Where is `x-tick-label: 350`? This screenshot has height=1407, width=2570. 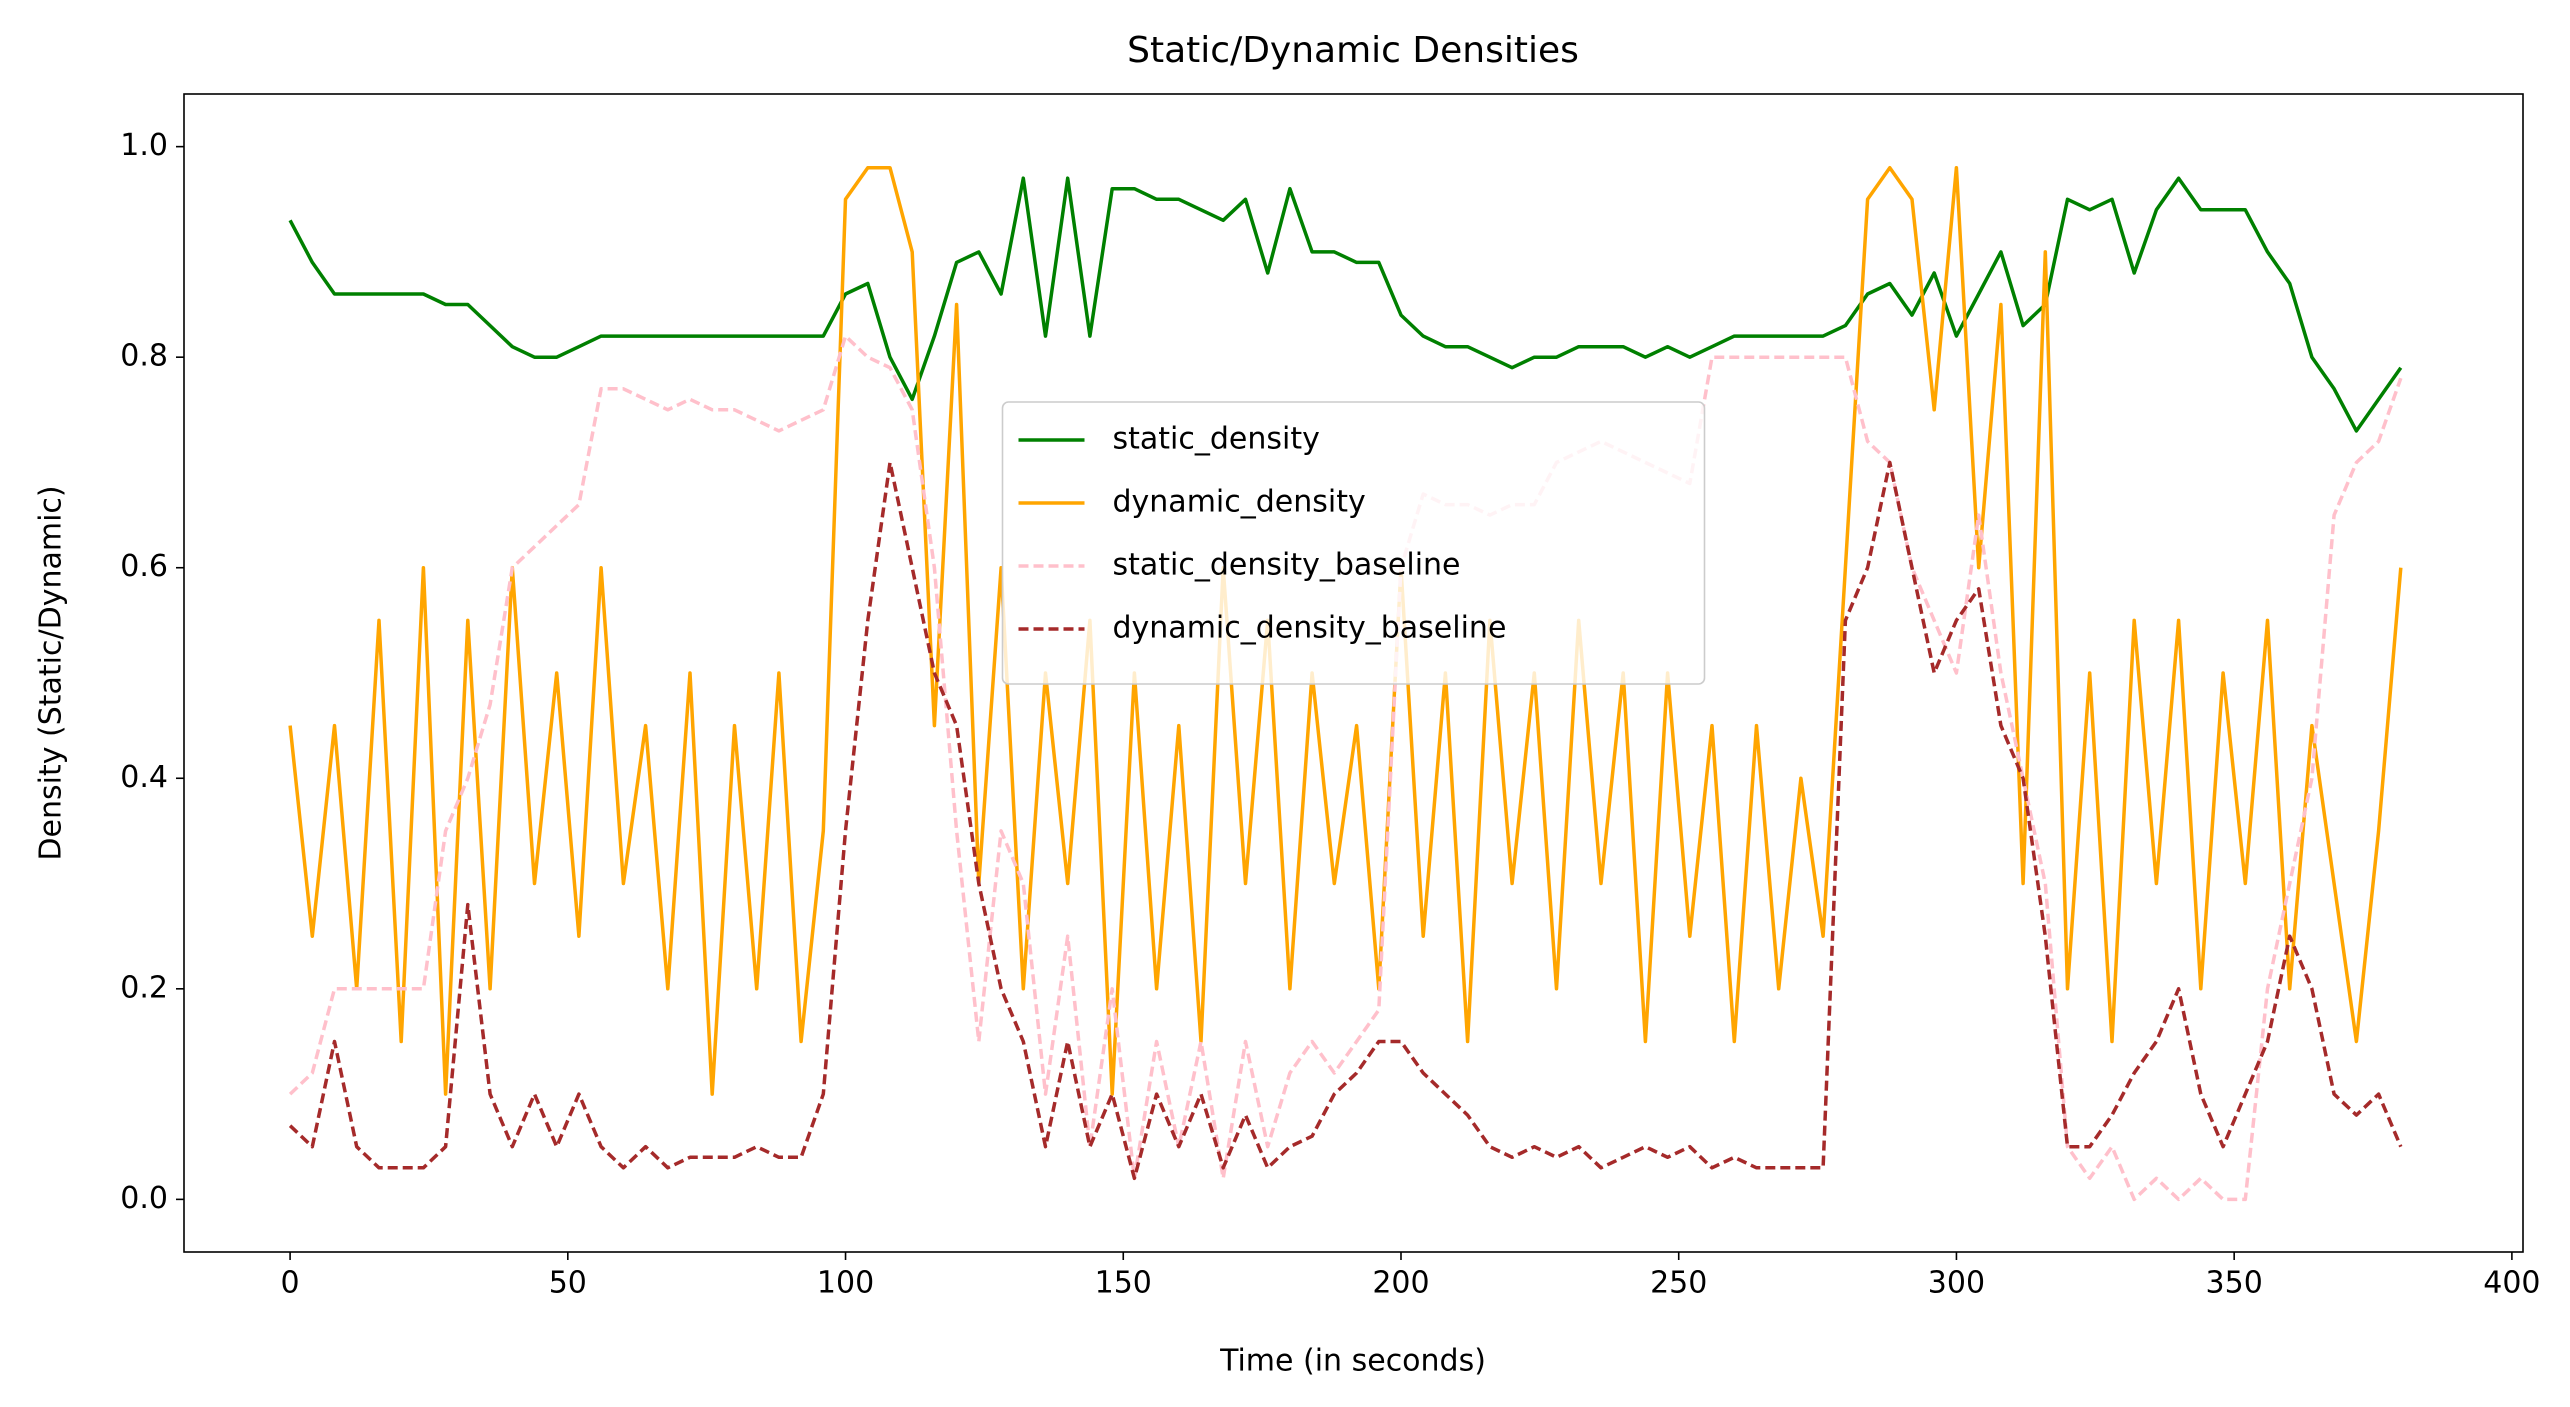
x-tick-label: 350 is located at coordinates (2234, 1283).